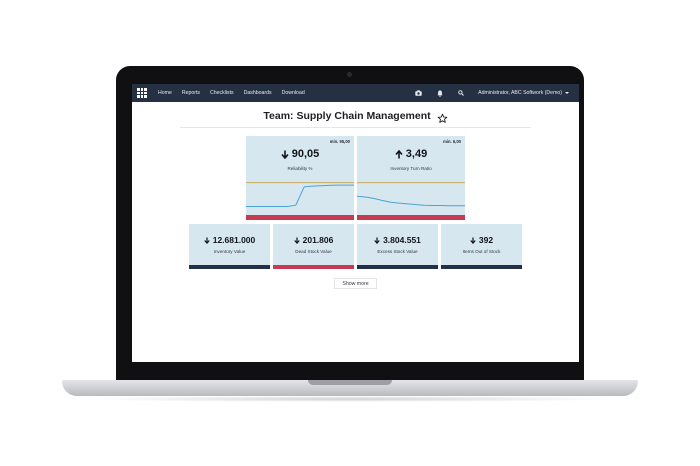 The image size is (700, 466). What do you see at coordinates (355, 283) in the screenshot?
I see `show-more-button: Show more` at bounding box center [355, 283].